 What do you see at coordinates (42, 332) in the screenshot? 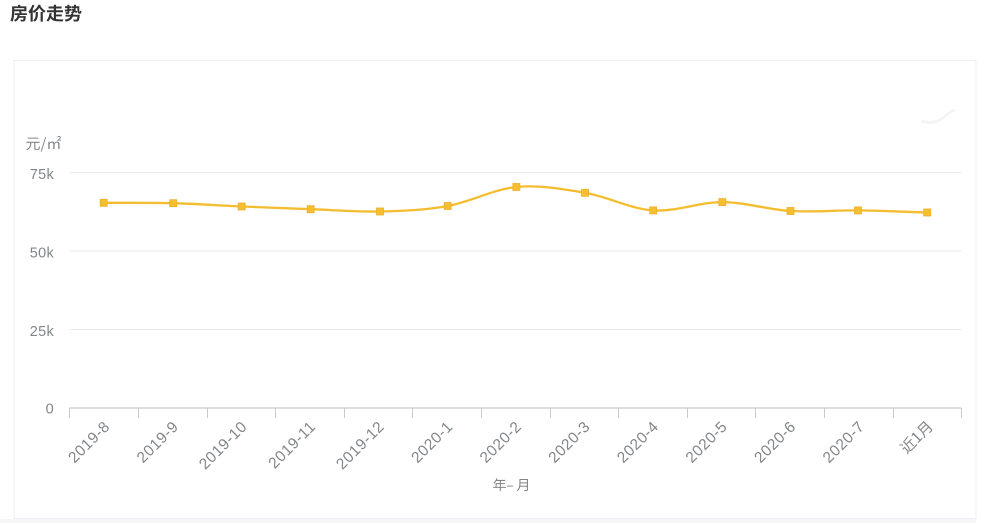
I see `svg-text: 25k` at bounding box center [42, 332].